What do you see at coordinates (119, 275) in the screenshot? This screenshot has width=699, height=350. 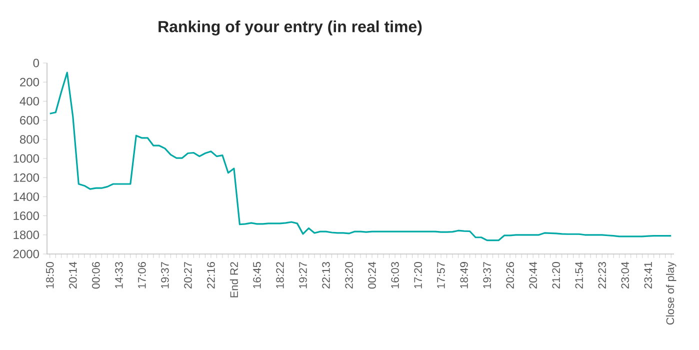 I see `x-tick-label: 14:33` at bounding box center [119, 275].